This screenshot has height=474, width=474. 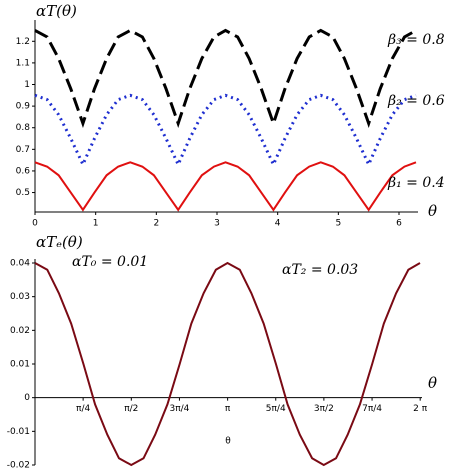 What do you see at coordinates (399, 224) in the screenshot?
I see `x-tick-label: 6` at bounding box center [399, 224].